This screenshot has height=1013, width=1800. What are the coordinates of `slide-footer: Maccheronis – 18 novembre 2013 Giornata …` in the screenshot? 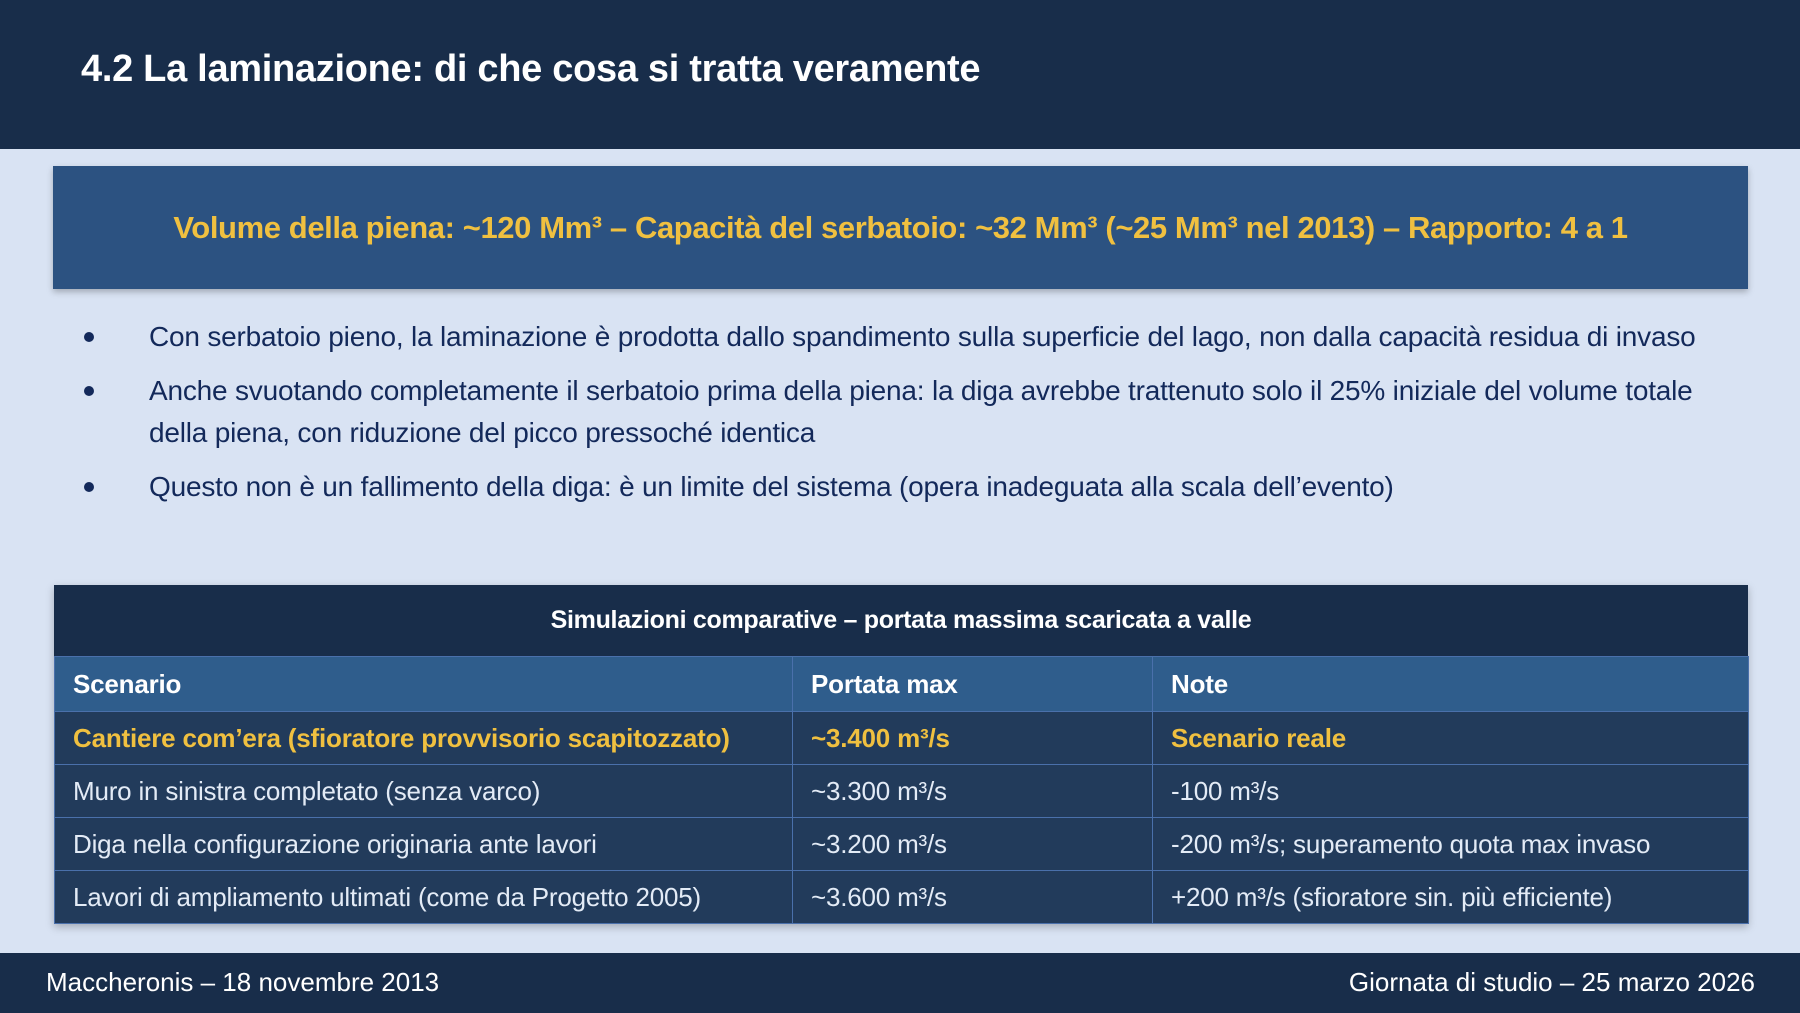 It's located at (900, 983).